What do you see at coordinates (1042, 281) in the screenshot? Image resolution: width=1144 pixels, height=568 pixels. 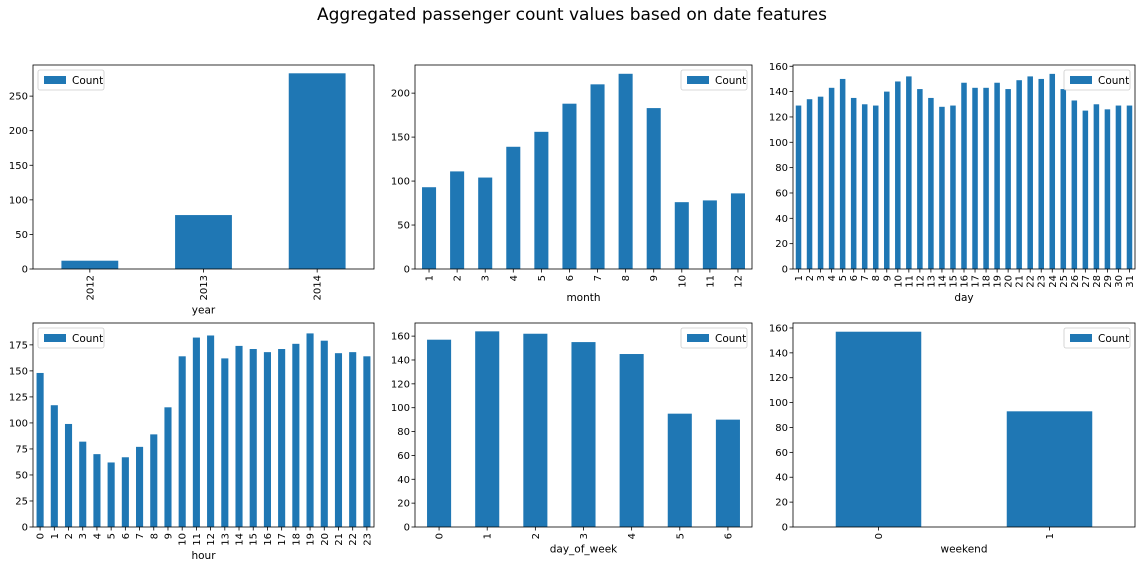 I see `x-tick-label: 23` at bounding box center [1042, 281].